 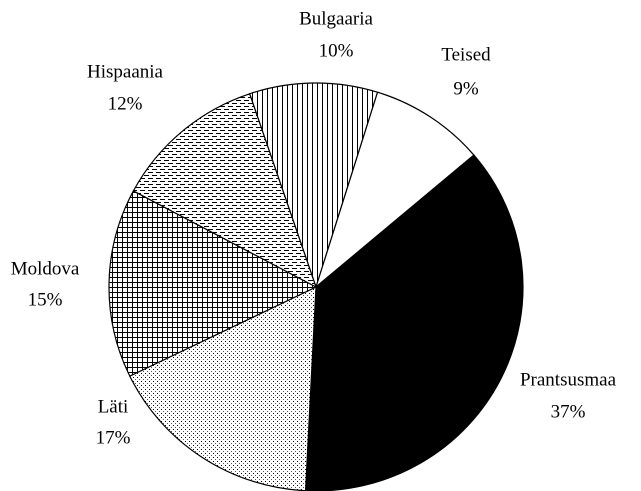 What do you see at coordinates (45, 299) in the screenshot?
I see `slice-value-label: 15%` at bounding box center [45, 299].